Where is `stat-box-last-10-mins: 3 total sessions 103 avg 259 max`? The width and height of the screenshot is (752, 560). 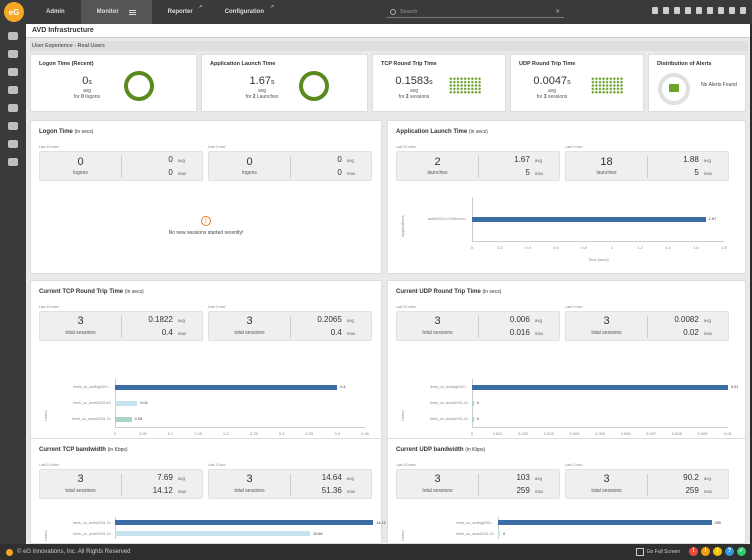
stat-box-last-10-mins: 3 total sessions 103 avg 259 max is located at coordinates (478, 484).